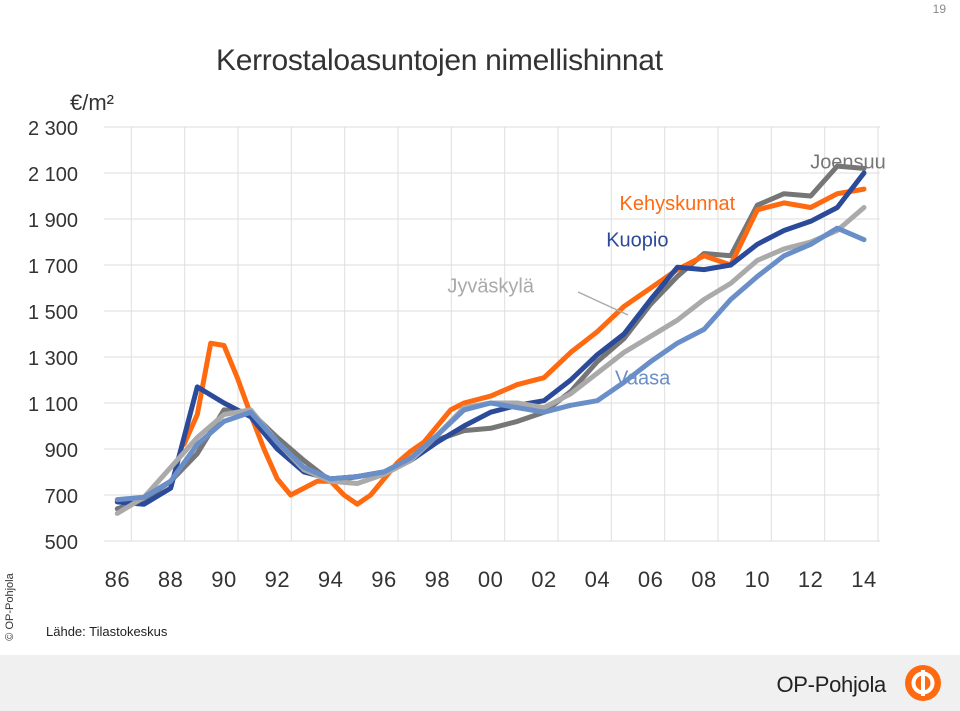 This screenshot has height=711, width=960. Describe the element at coordinates (277, 579) in the screenshot. I see `x-tick-label: 92` at that location.